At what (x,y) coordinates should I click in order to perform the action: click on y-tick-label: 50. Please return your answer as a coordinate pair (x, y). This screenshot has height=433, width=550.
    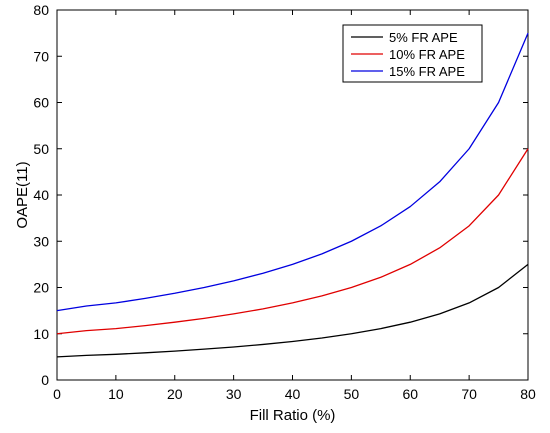
    Looking at the image, I should click on (41, 149).